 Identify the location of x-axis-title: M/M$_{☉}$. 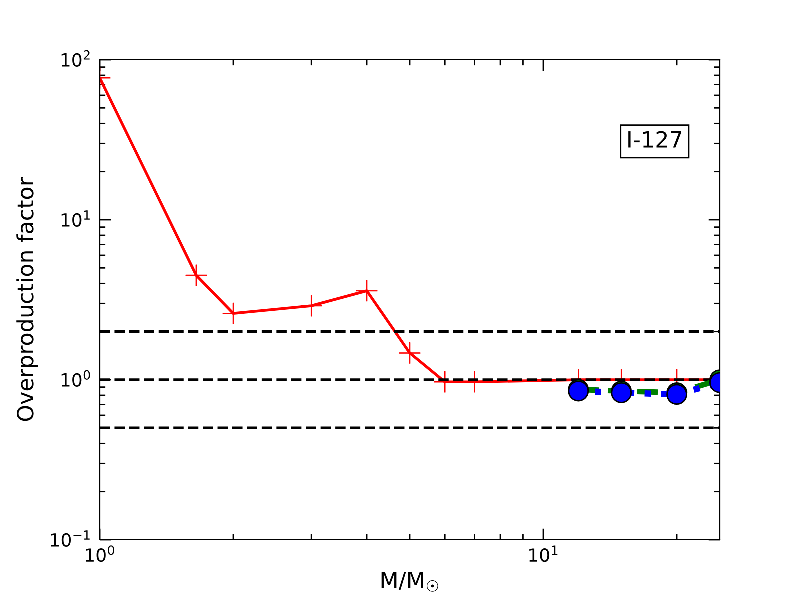
(410, 582).